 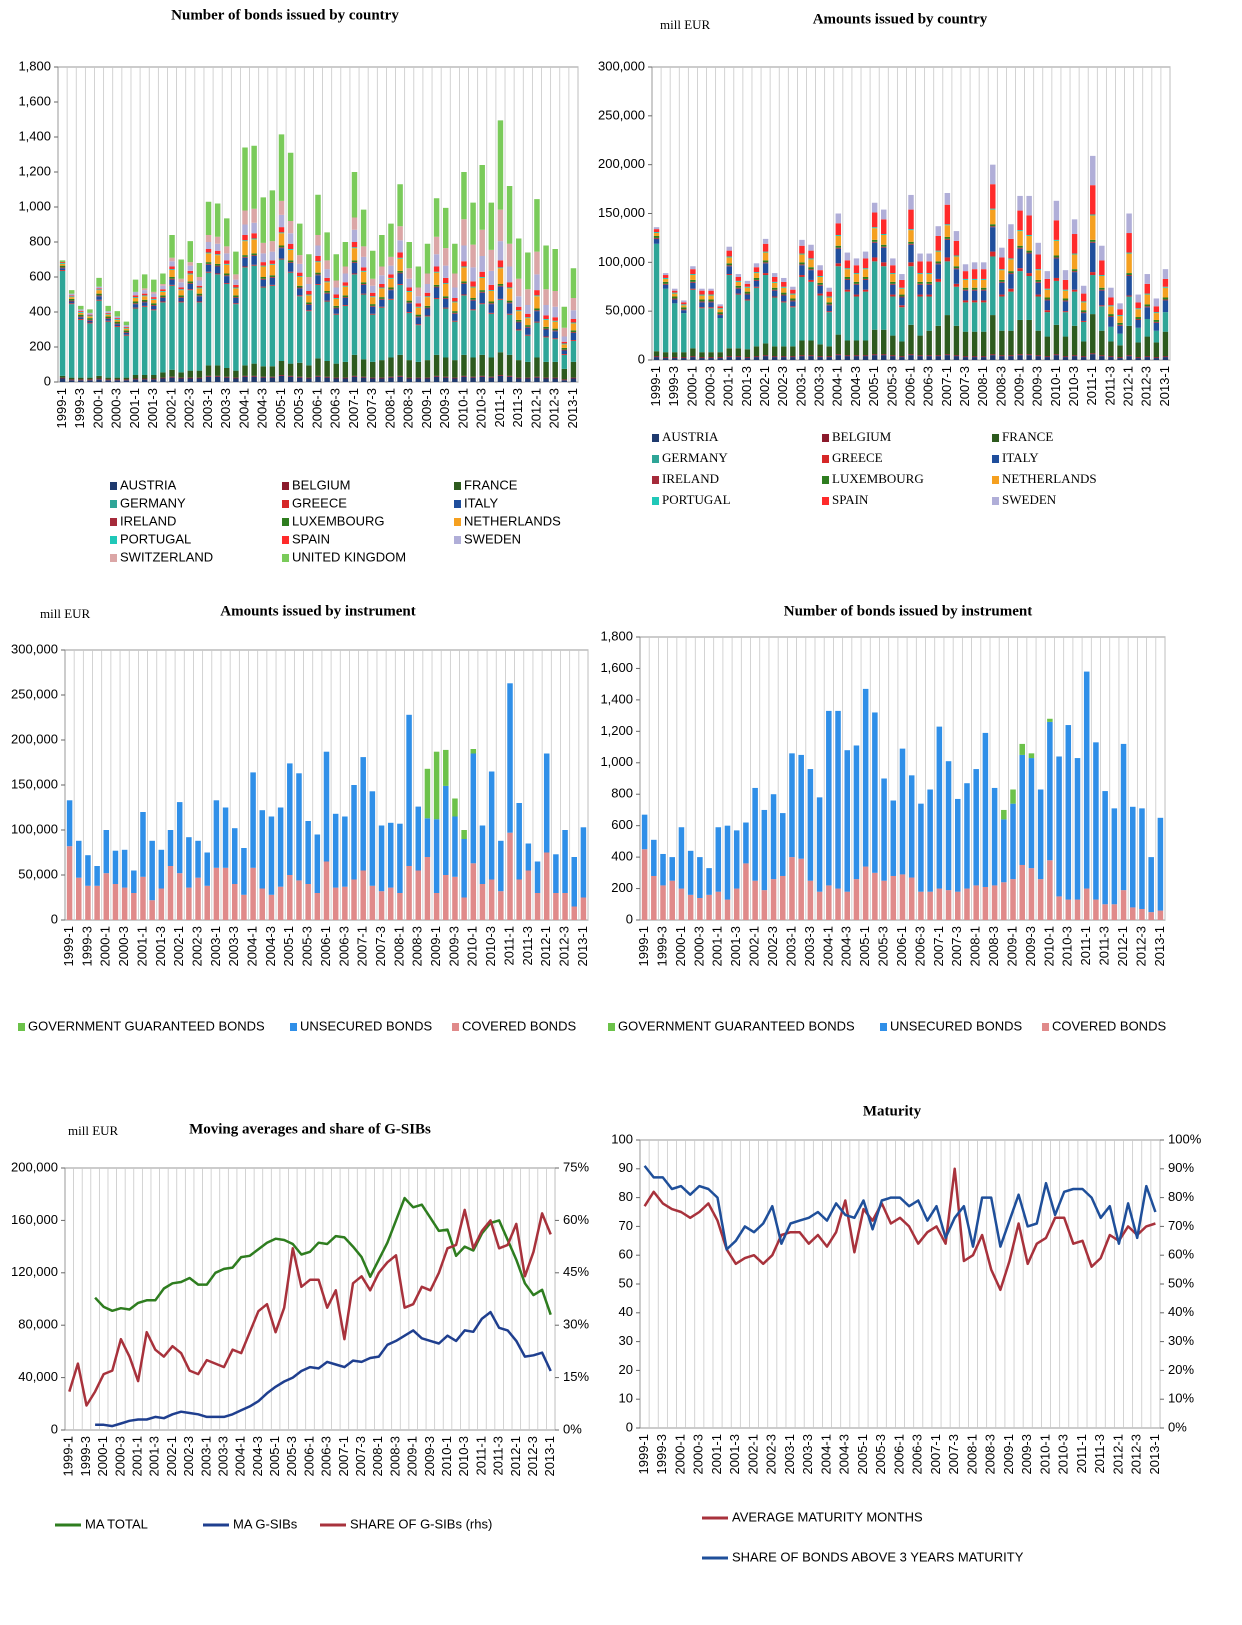 I want to click on x-tick-label: 2003-3, so click(x=809, y=946).